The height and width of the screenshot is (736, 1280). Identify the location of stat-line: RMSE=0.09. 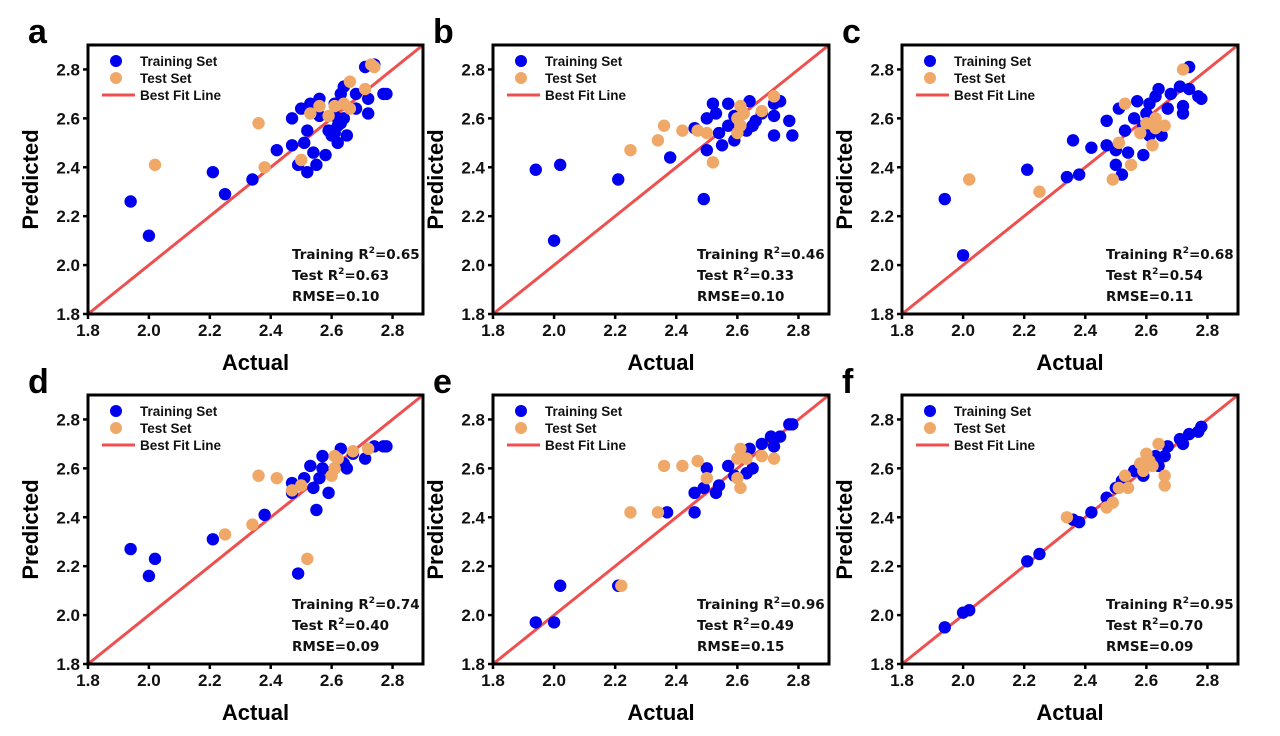
(335, 647).